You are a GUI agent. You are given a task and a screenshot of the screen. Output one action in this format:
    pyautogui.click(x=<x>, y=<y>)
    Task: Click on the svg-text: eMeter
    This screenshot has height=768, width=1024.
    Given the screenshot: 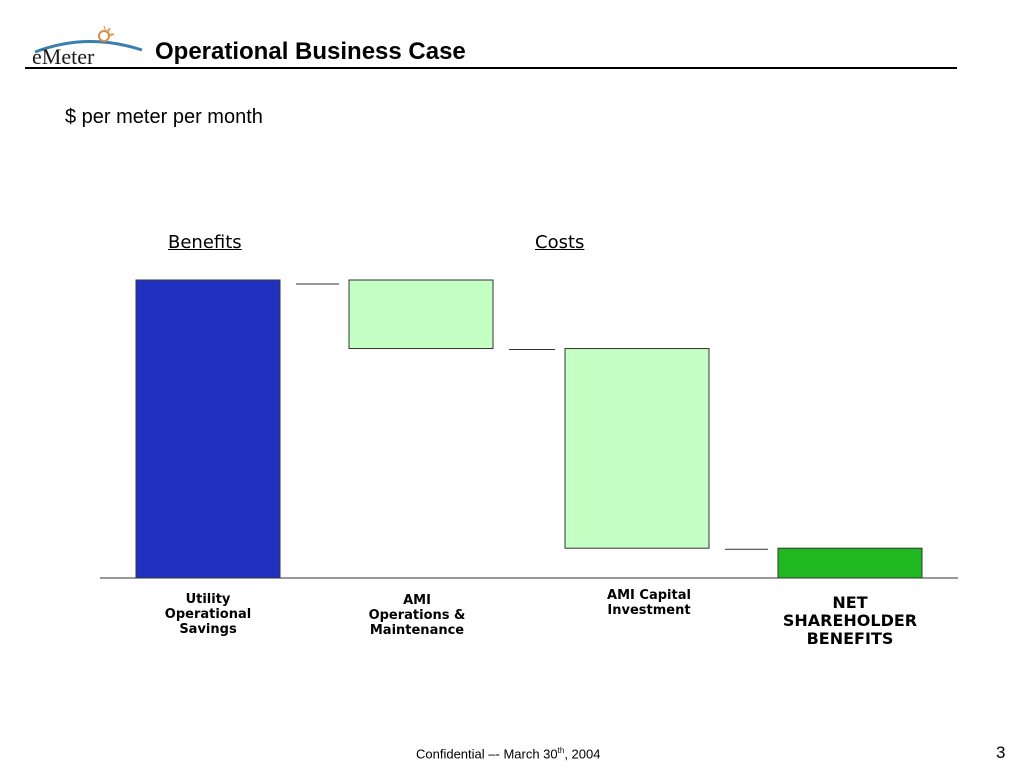 What is the action you would take?
    pyautogui.click(x=63, y=56)
    